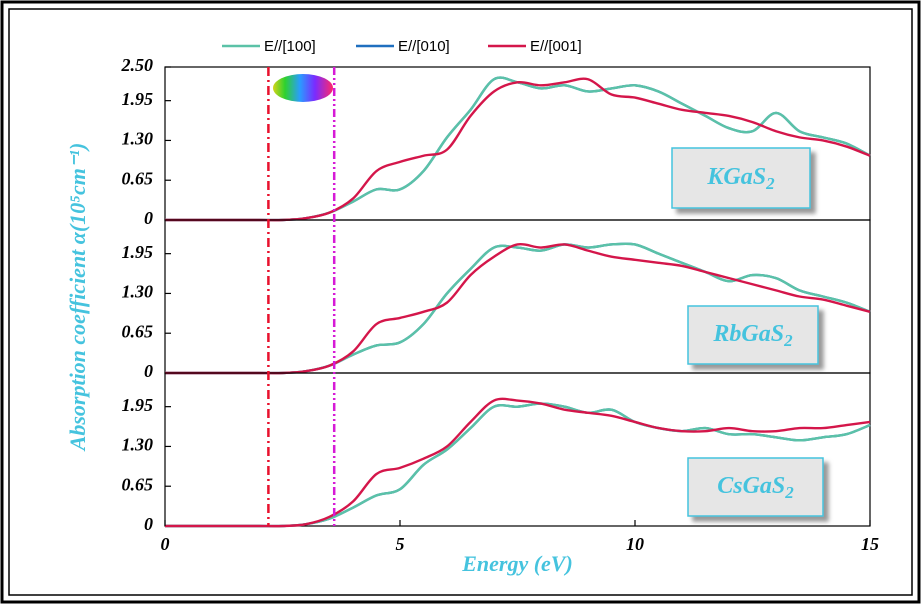  I want to click on panel-label: CsGaS2, so click(755, 487).